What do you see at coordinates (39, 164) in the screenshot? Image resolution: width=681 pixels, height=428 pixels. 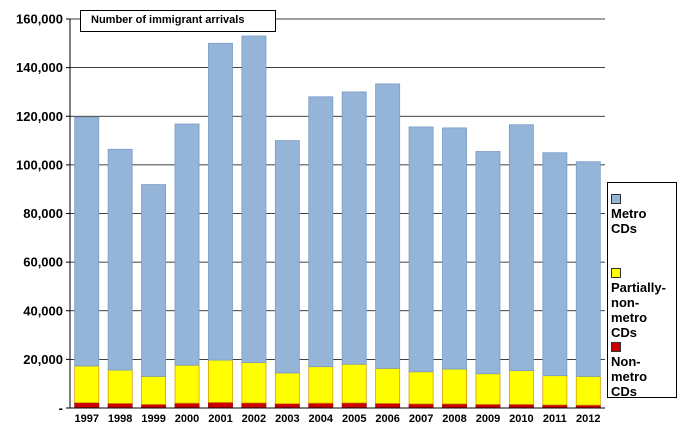 I see `y-tick-label: 100,000` at bounding box center [39, 164].